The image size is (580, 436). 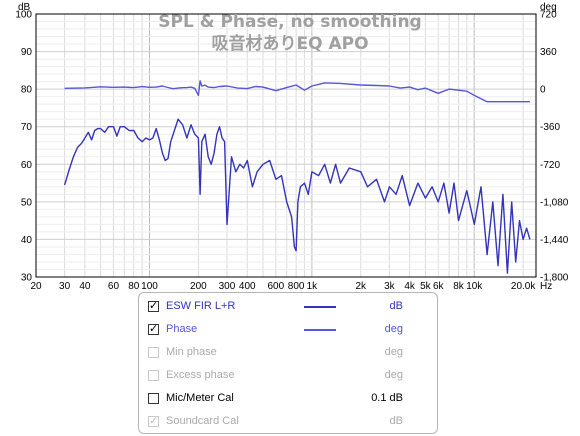 I want to click on x-tick-label: 600, so click(x=276, y=285).